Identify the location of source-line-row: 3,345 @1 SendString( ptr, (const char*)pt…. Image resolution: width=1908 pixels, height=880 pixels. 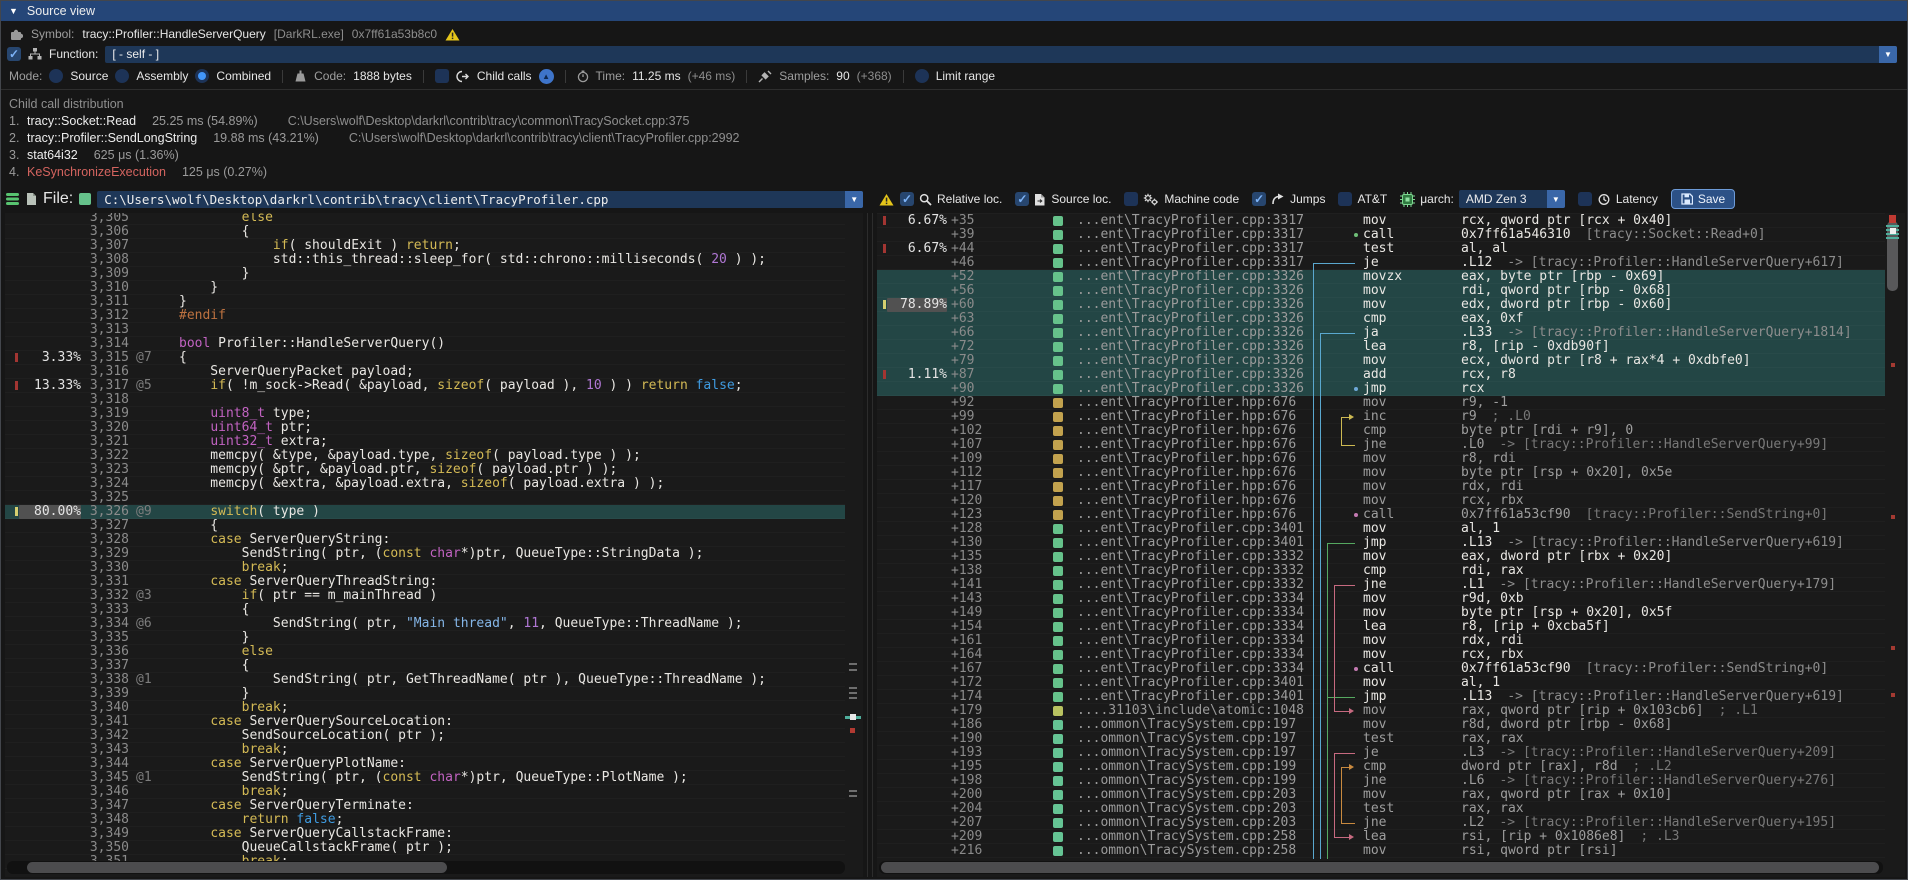
(425, 778).